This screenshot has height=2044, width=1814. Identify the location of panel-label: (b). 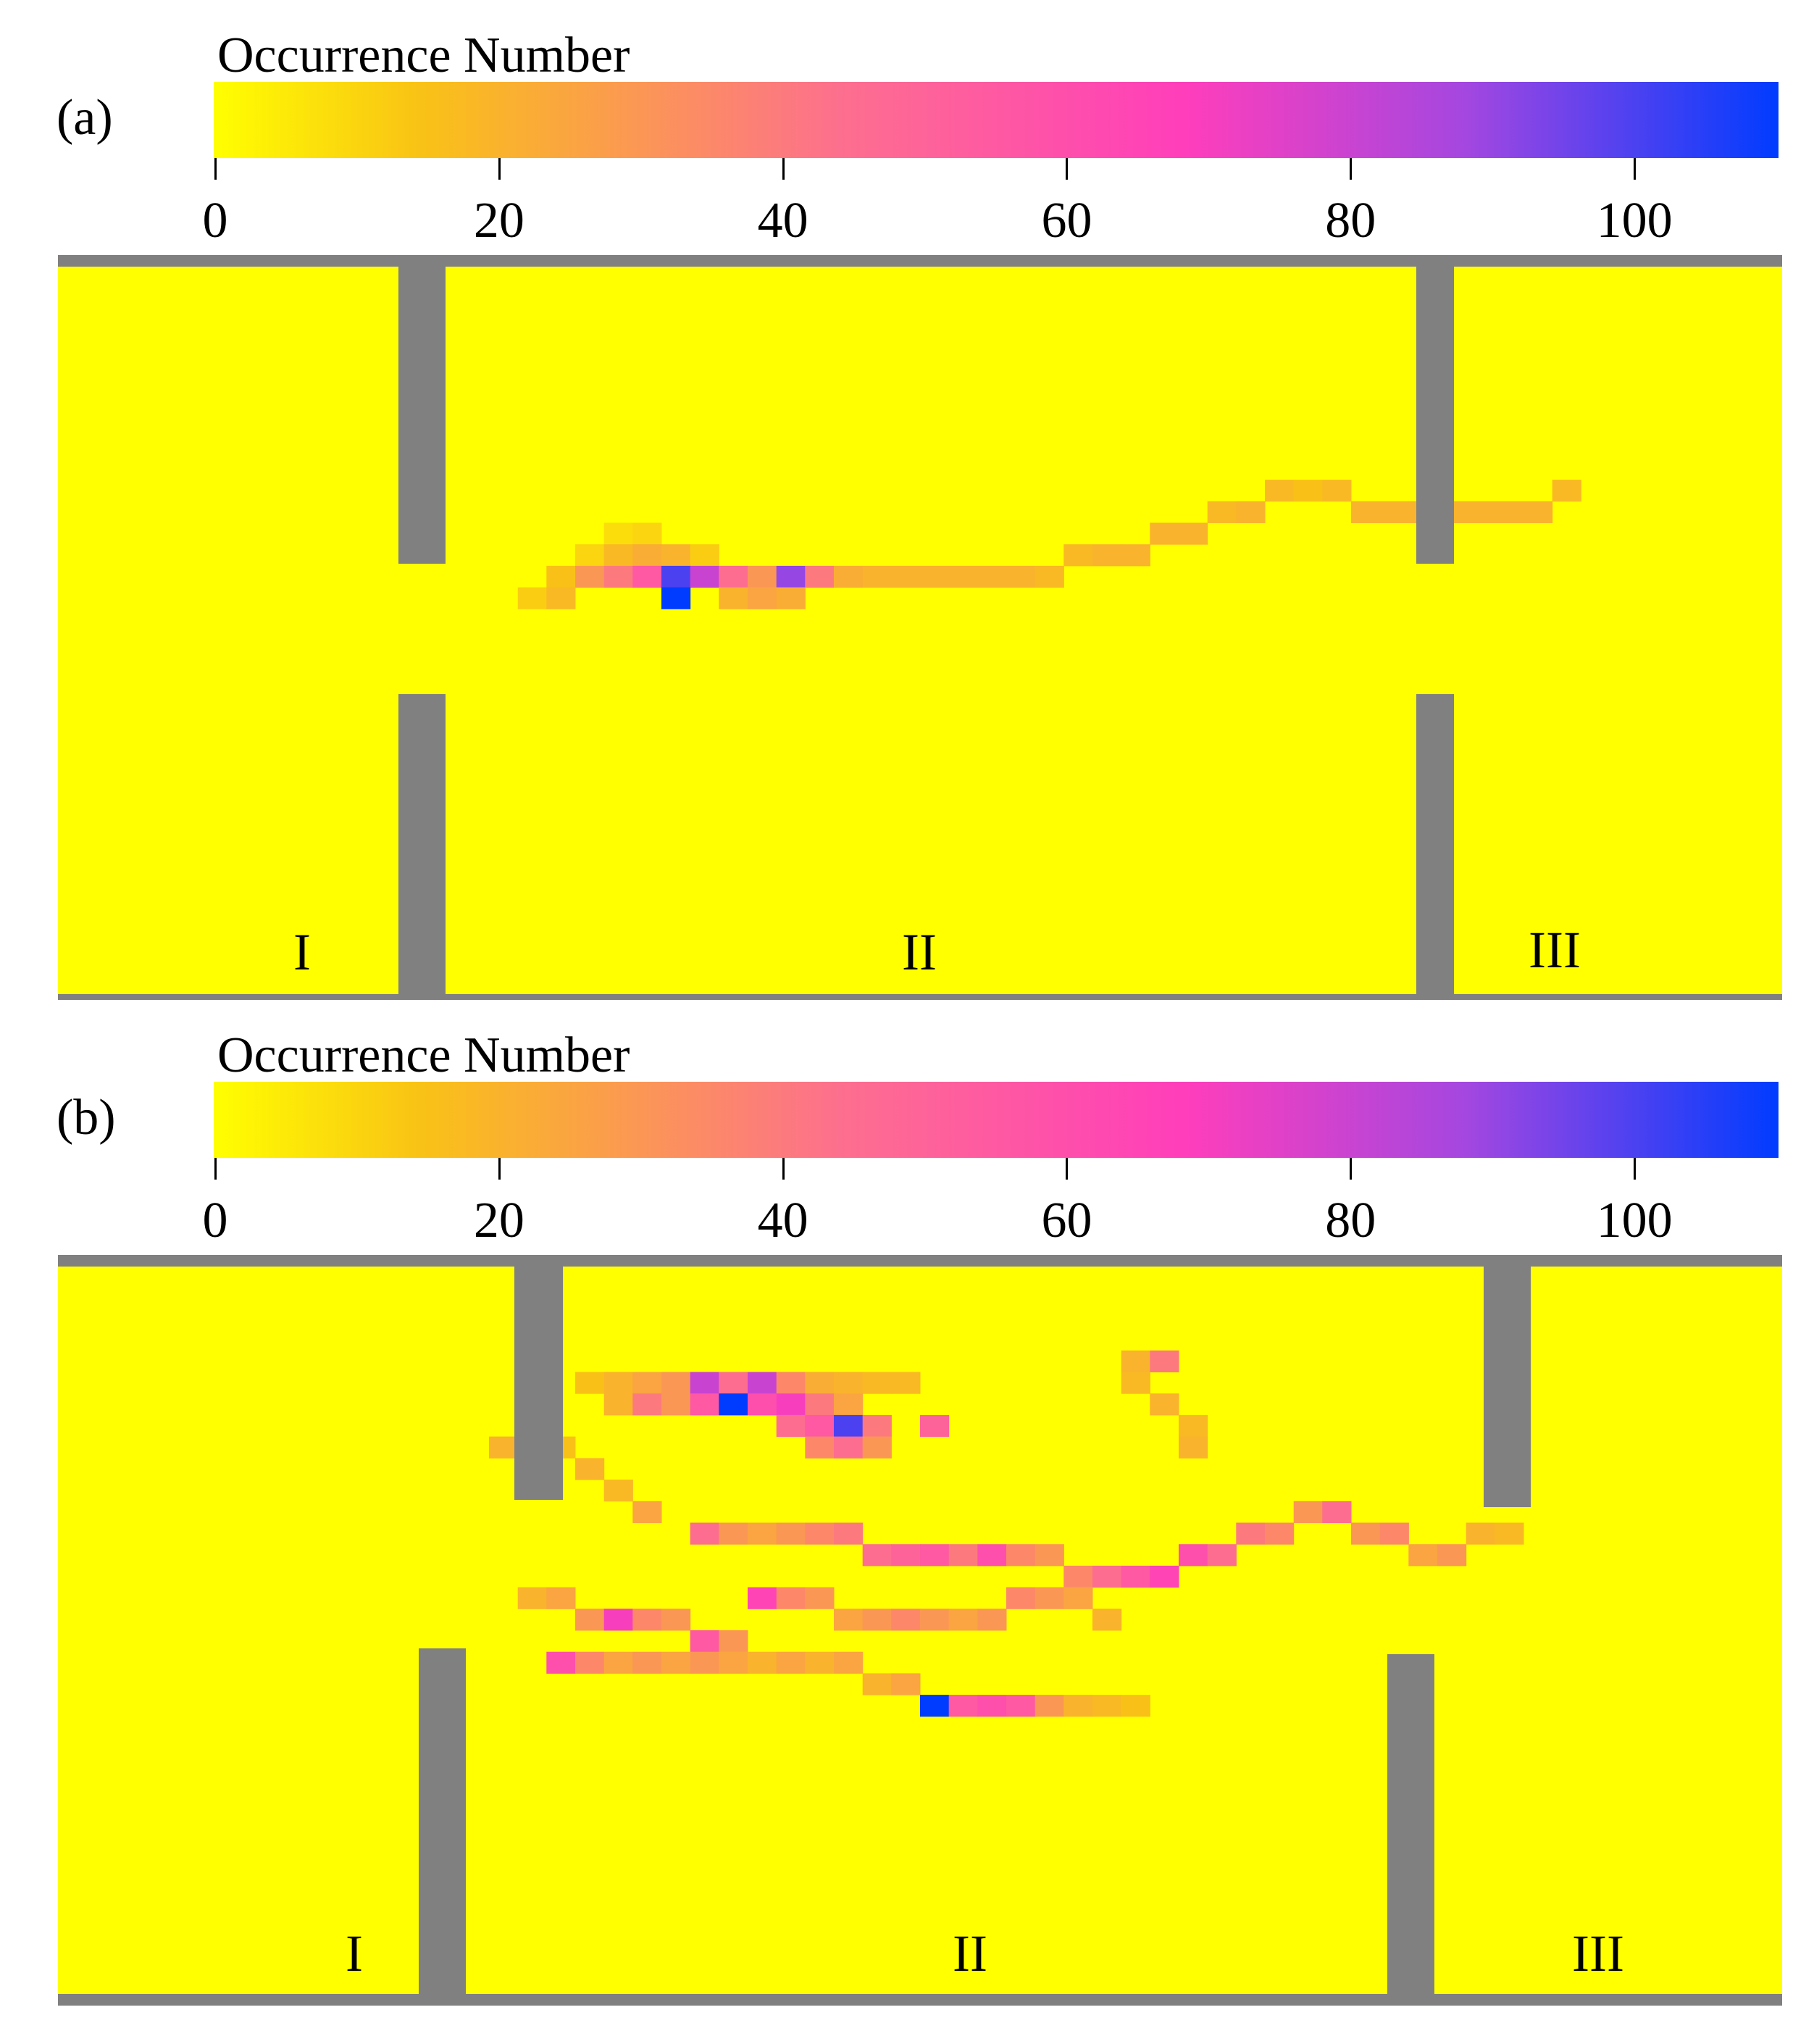
(86, 1118).